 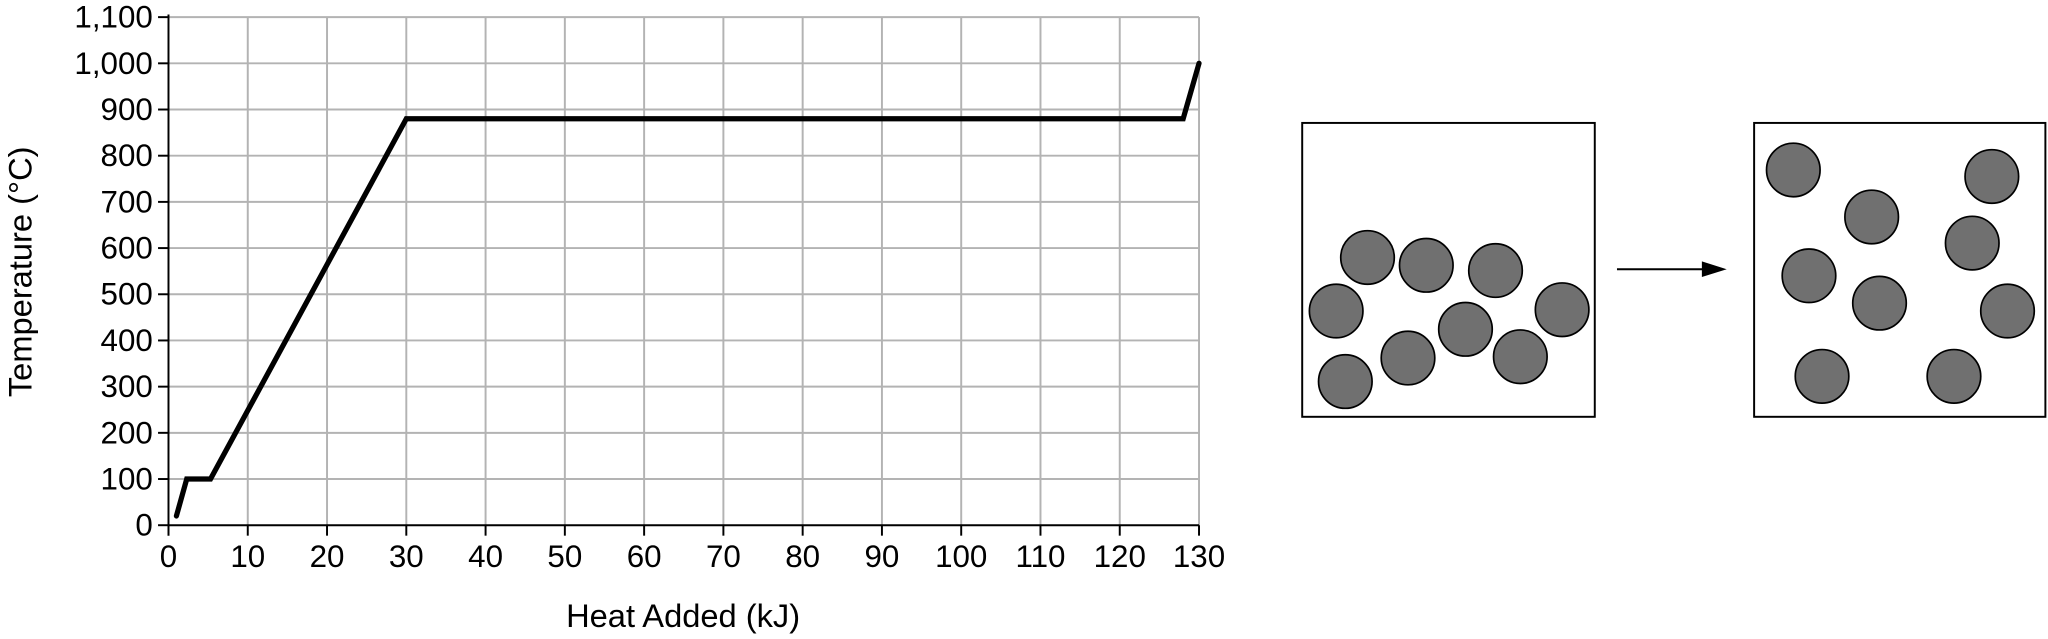 What do you see at coordinates (113, 63) in the screenshot?
I see `y-tick-label: 1,000` at bounding box center [113, 63].